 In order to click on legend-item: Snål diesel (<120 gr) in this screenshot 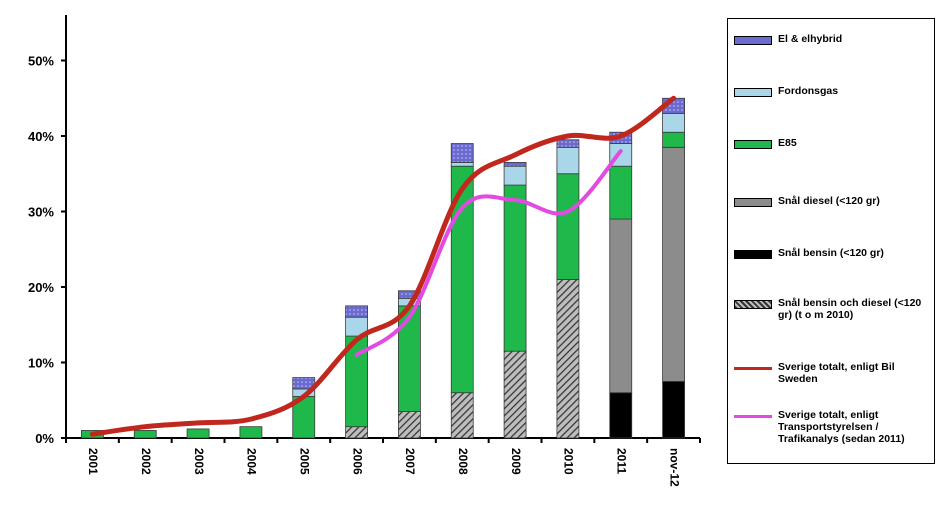, I will do `click(833, 201)`.